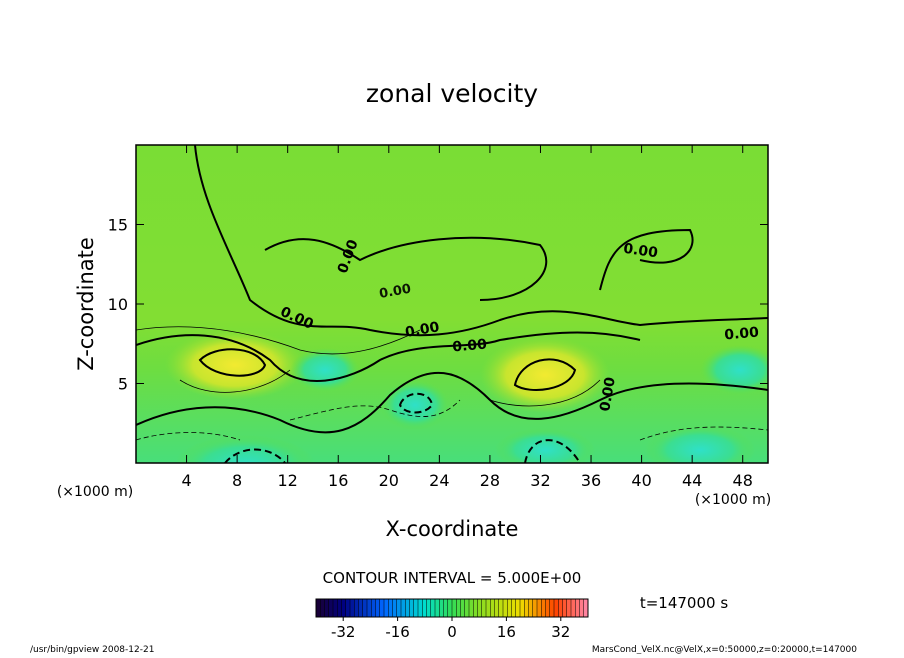  What do you see at coordinates (452, 578) in the screenshot?
I see `contour-interval: CONTOUR INTERVAL = 5.000E+00` at bounding box center [452, 578].